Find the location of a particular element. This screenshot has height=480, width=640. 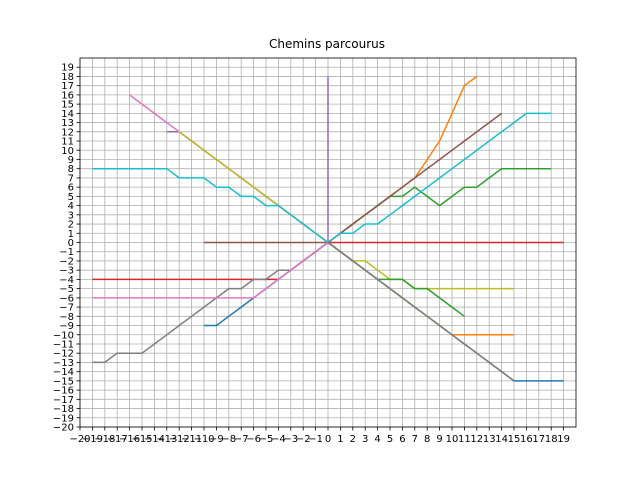

y-tick-label: 3 is located at coordinates (71, 215).